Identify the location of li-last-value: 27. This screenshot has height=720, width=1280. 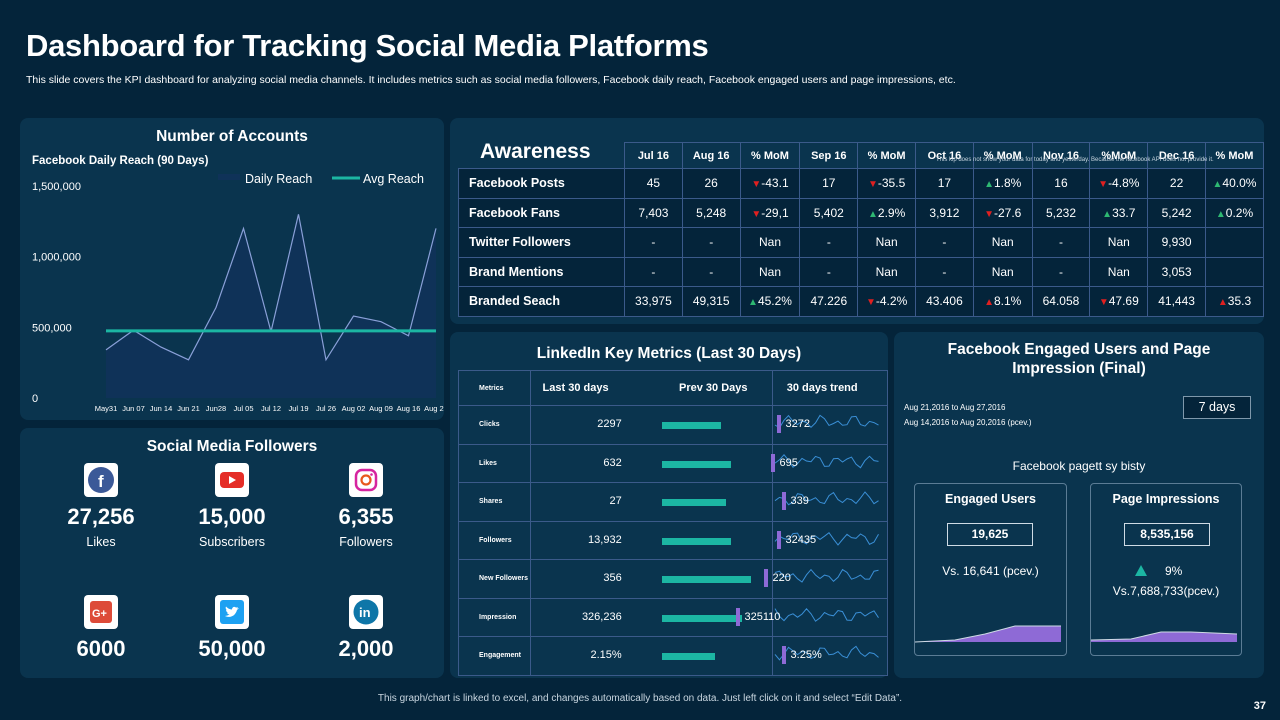
(615, 501).